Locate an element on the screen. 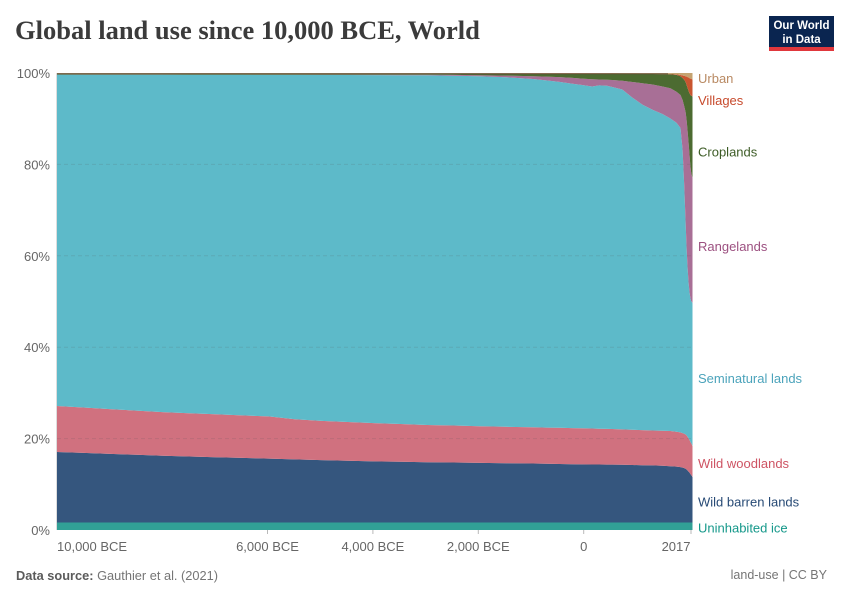 The image size is (850, 600). svg-text: Croplands is located at coordinates (728, 152).